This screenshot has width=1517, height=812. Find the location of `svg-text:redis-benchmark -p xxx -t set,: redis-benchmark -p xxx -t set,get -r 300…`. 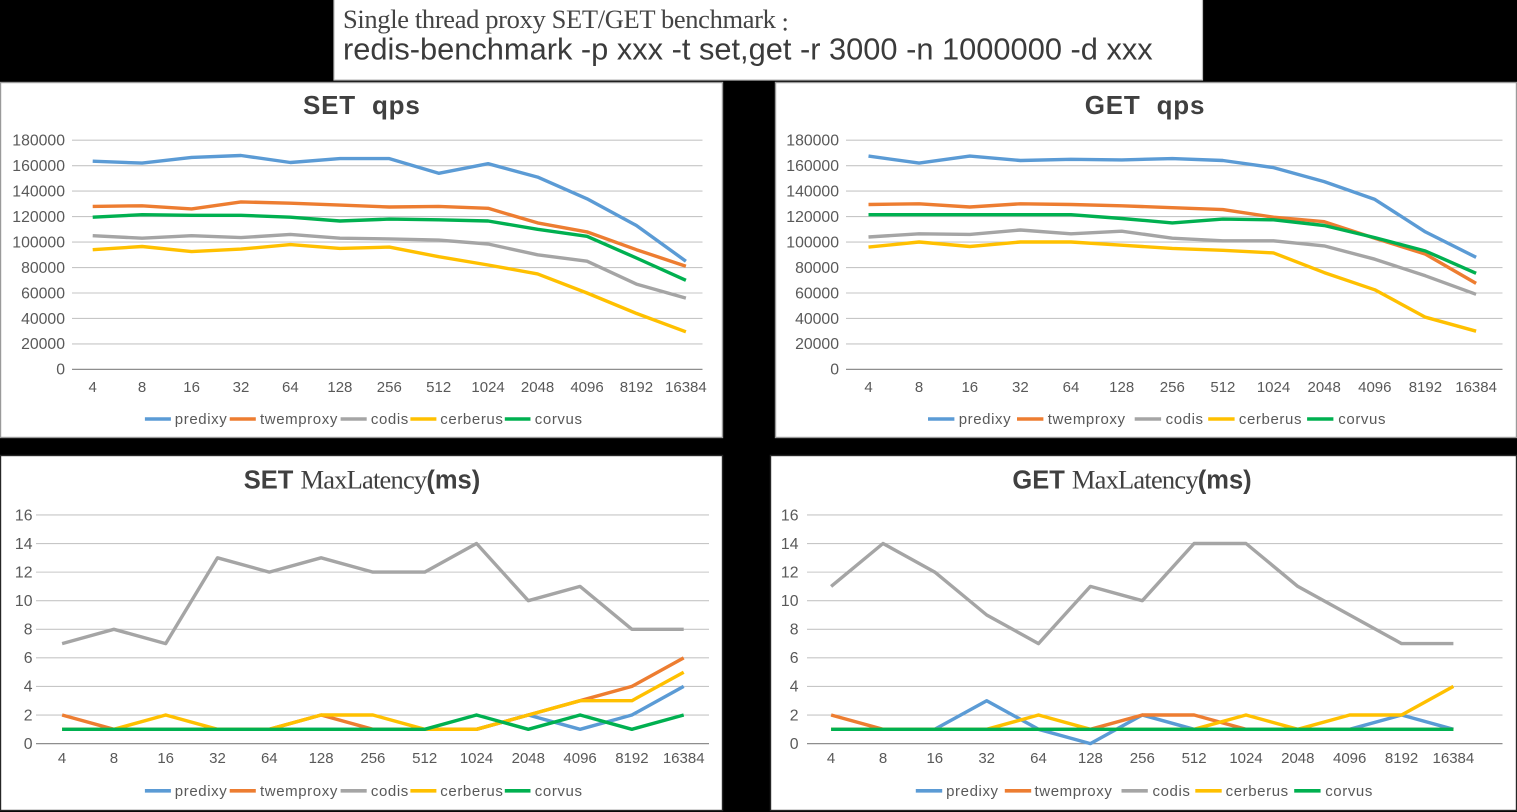

svg-text:redis-benchmark -p xxx -t set,: redis-benchmark -p xxx -t set,get -r 300… is located at coordinates (748, 49).